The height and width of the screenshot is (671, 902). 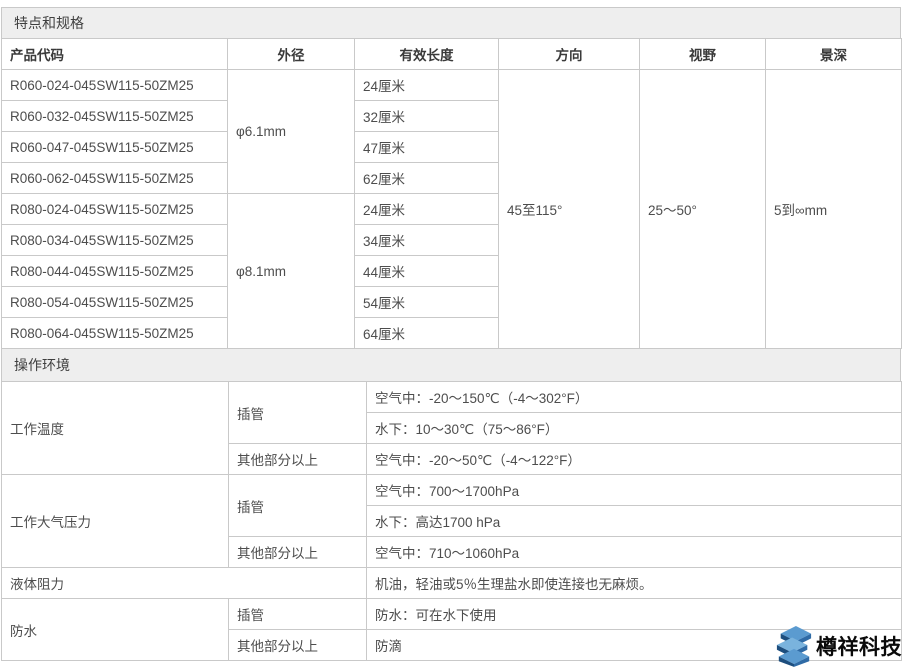 I want to click on length-cell: 64厘米, so click(x=426, y=333).